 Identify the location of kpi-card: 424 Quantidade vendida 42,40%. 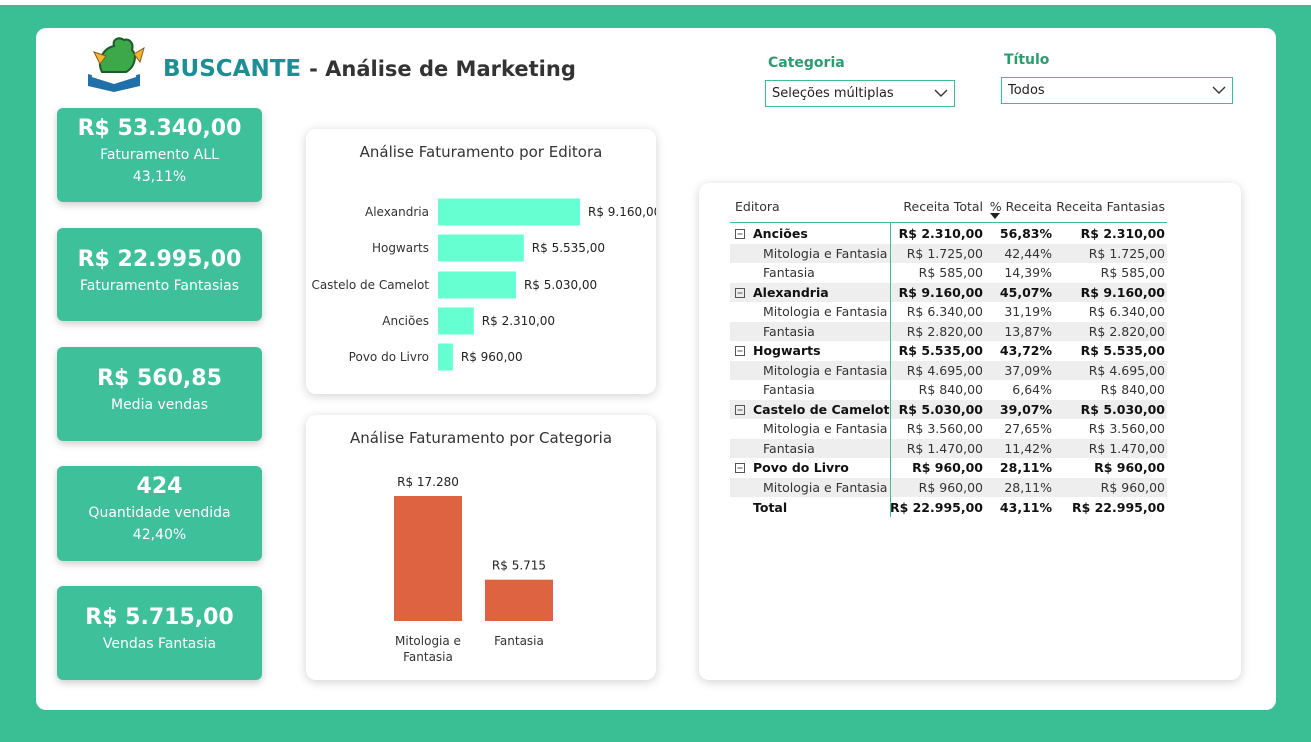
(159, 513).